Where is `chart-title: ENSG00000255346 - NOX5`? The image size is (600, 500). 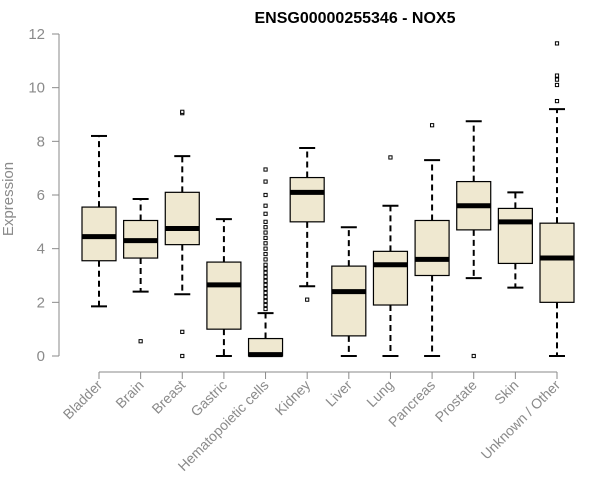 chart-title: ENSG00000255346 - NOX5 is located at coordinates (354, 18).